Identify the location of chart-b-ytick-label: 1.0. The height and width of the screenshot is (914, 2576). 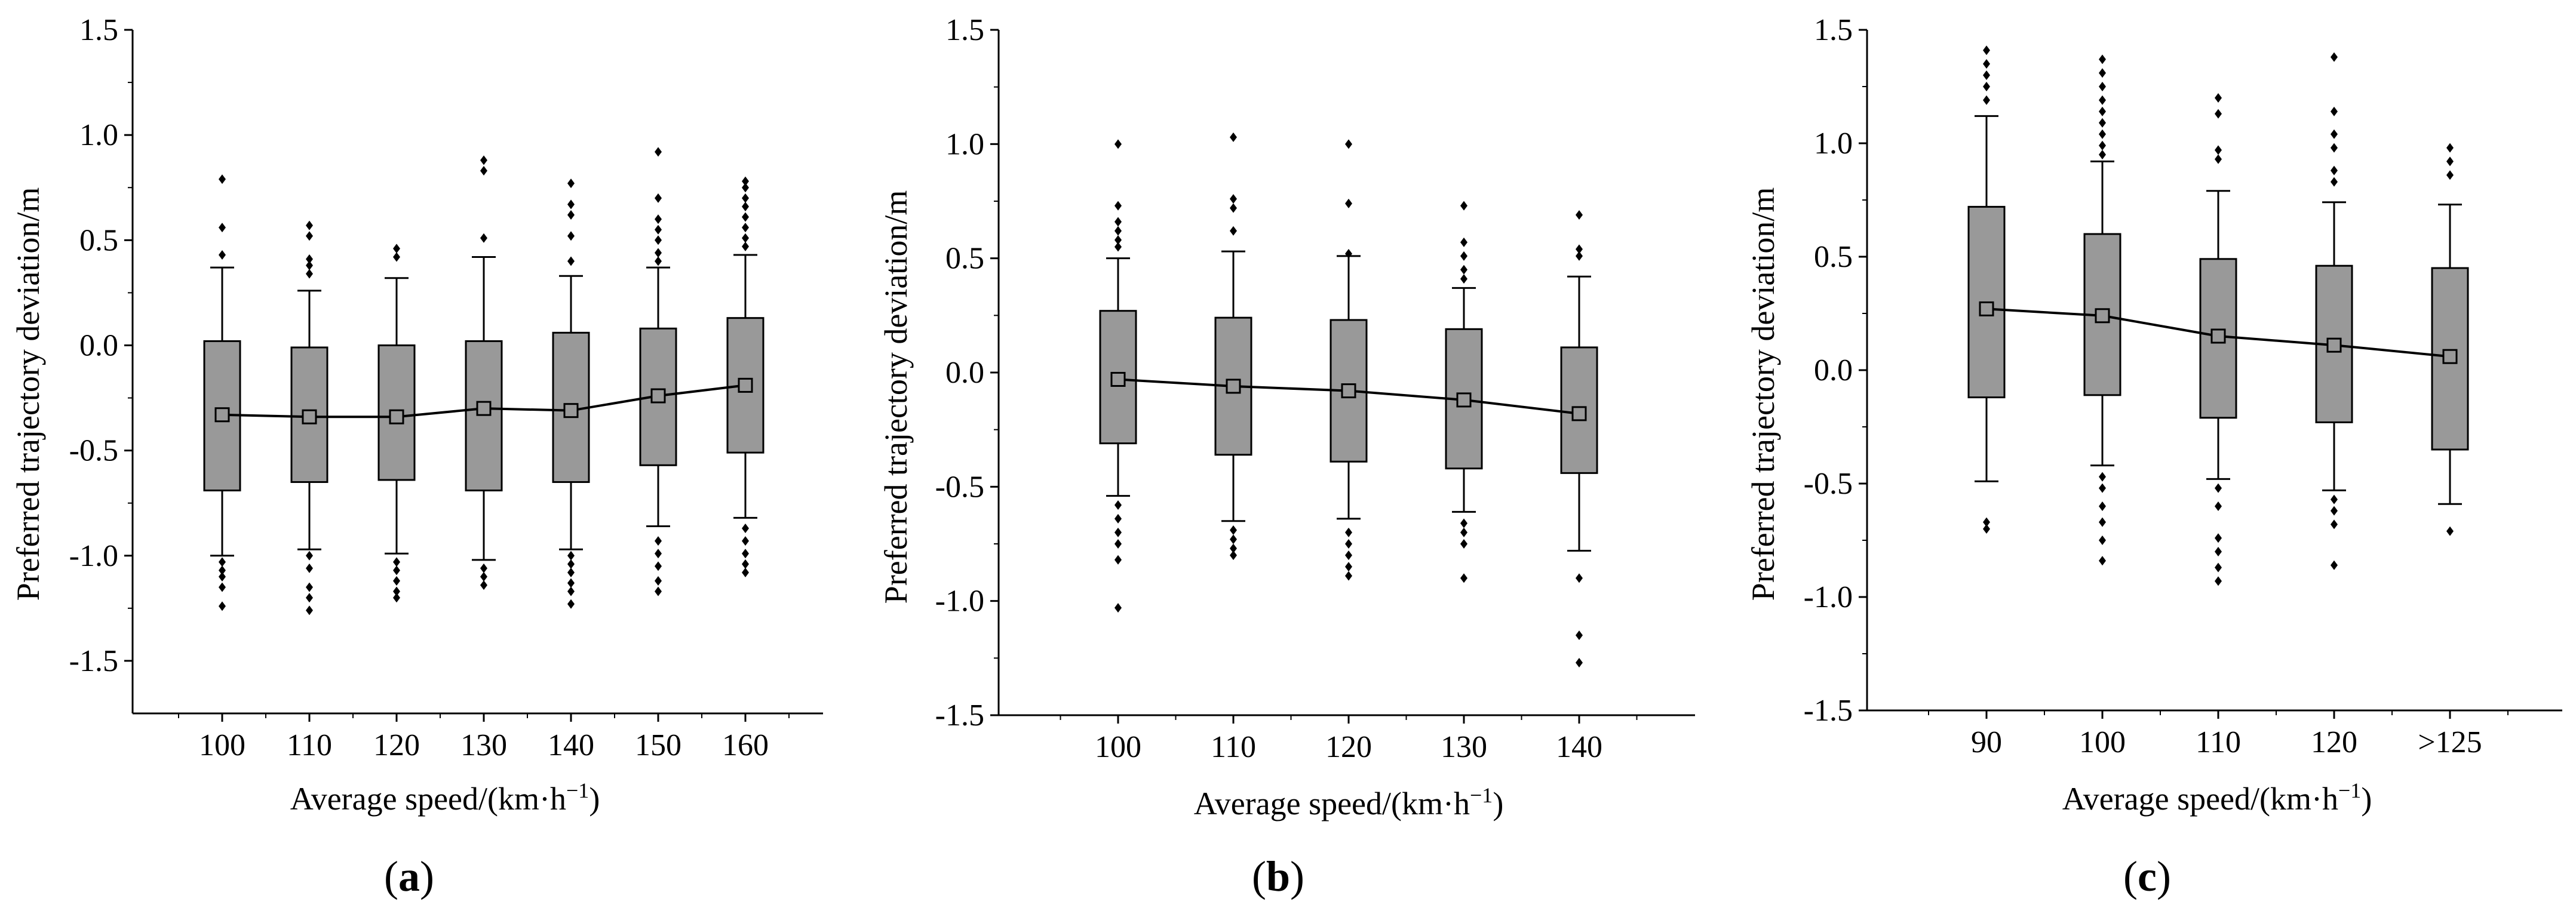
(964, 144).